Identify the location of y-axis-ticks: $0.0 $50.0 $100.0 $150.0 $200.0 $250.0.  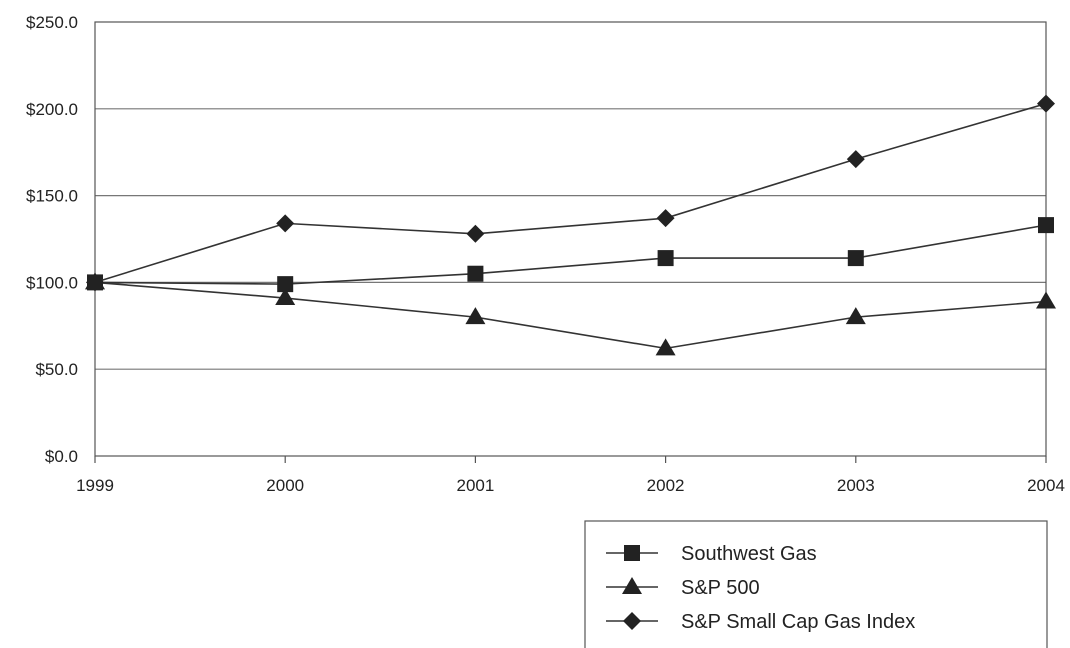
(52, 239).